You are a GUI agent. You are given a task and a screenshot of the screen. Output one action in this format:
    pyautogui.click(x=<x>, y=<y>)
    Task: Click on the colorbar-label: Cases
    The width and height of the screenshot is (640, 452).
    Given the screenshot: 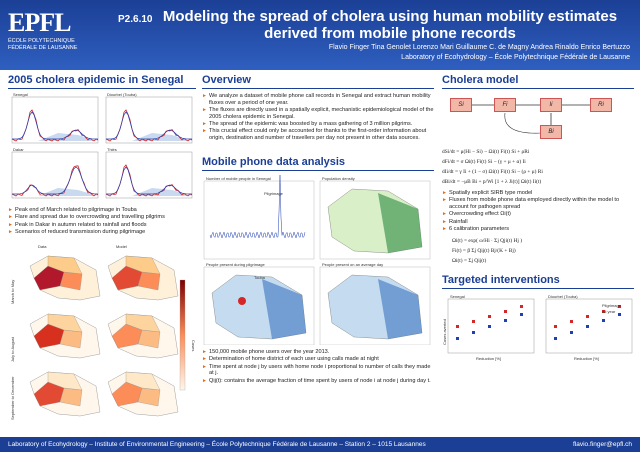 What is the action you would take?
    pyautogui.click(x=193, y=345)
    